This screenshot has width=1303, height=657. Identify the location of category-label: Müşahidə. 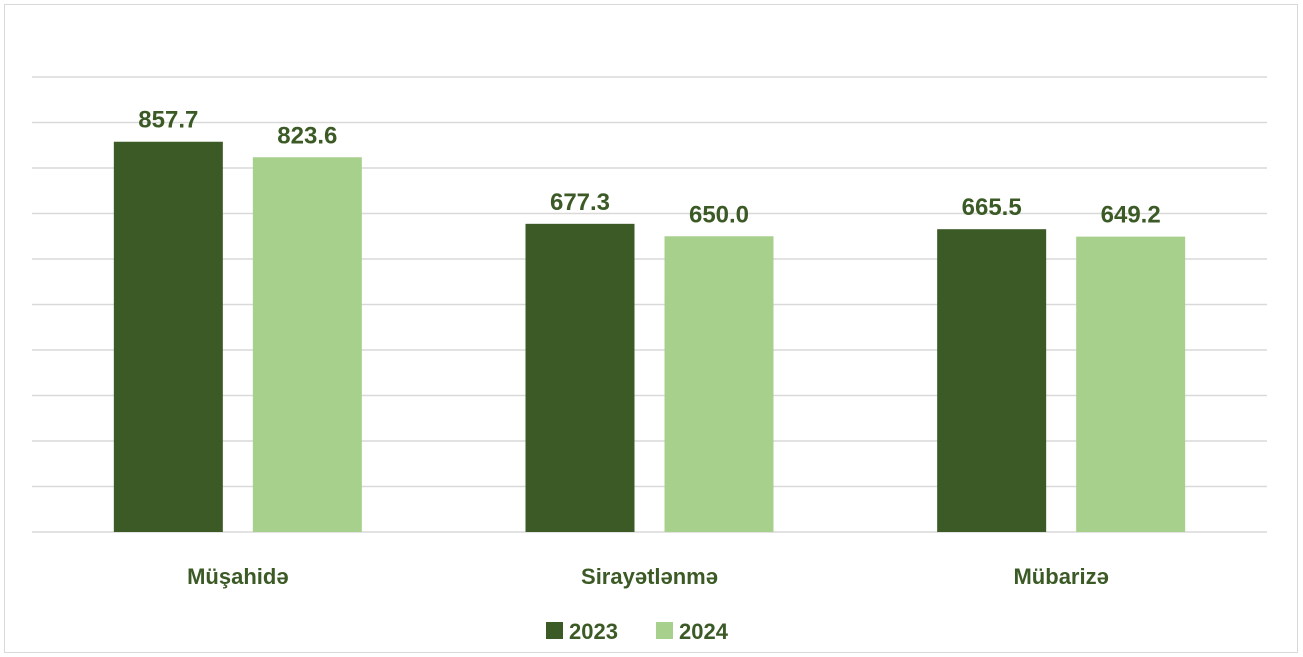
(237, 576).